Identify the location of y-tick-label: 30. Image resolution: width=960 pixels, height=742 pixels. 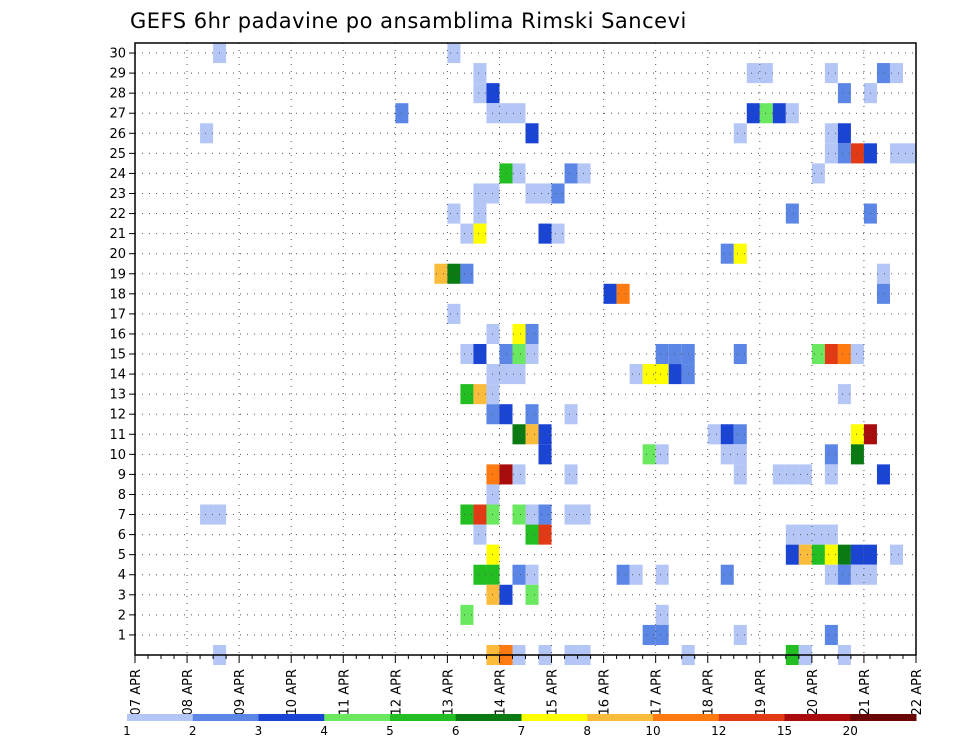
(117, 54).